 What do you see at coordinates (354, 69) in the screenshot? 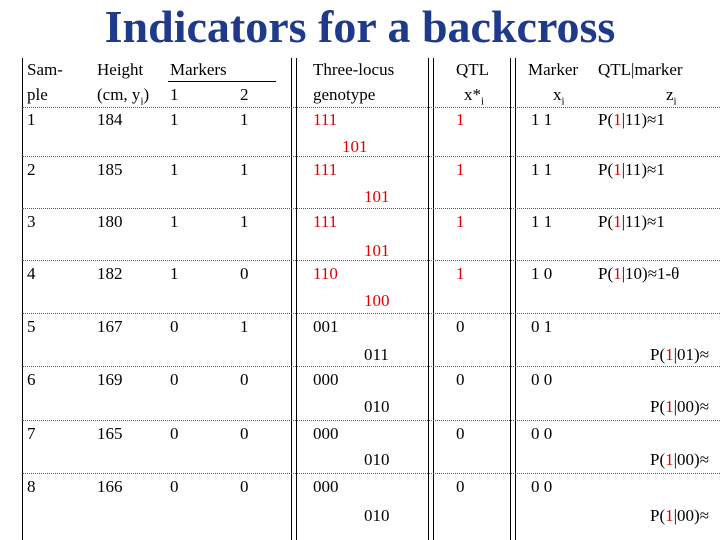
I see `header-three-locus-line1: Three-locus` at bounding box center [354, 69].